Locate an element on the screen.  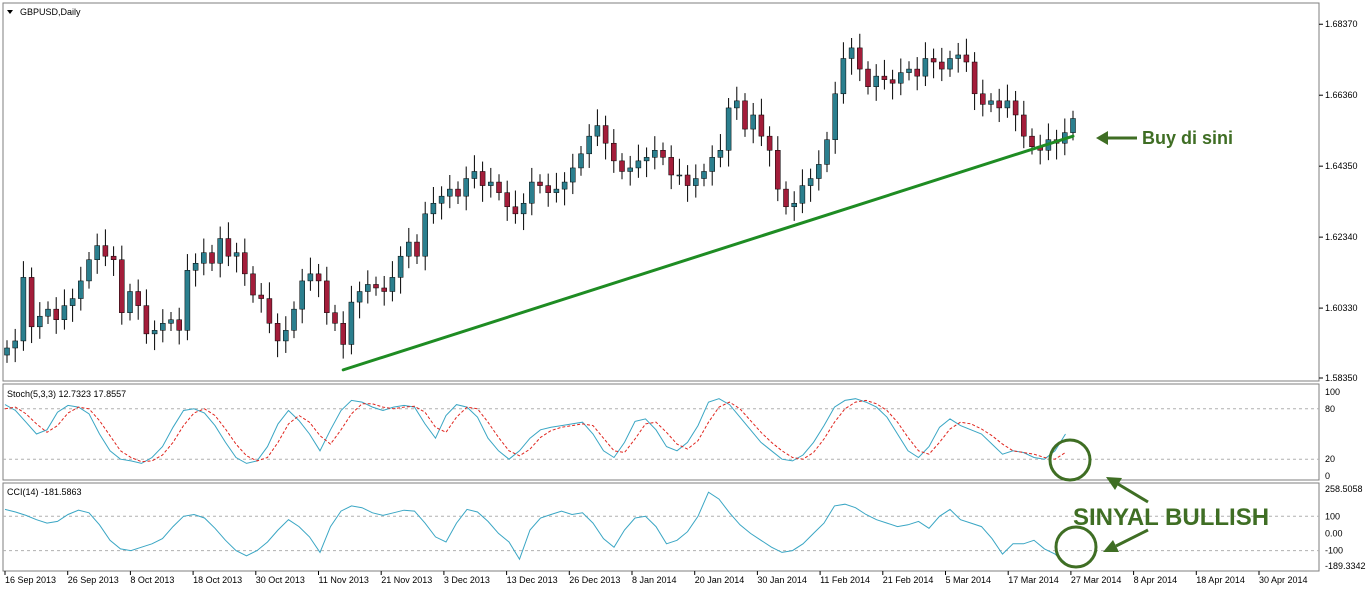
buy-annotation: Buy di sini is located at coordinates (1187, 138).